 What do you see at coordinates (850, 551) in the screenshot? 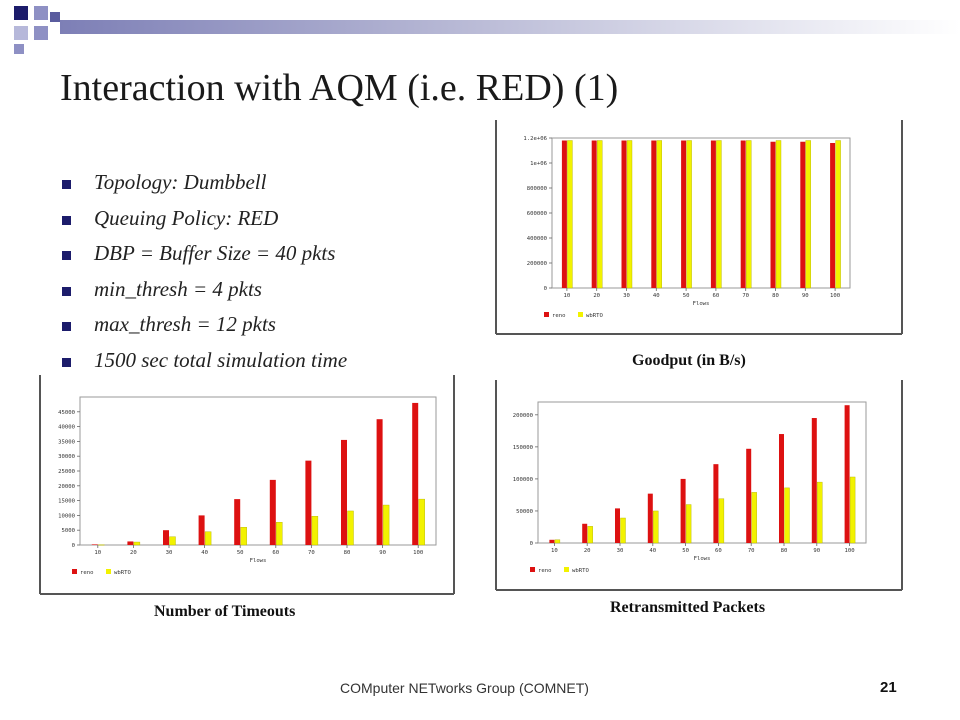
I see `x-tick-label: 100` at bounding box center [850, 551].